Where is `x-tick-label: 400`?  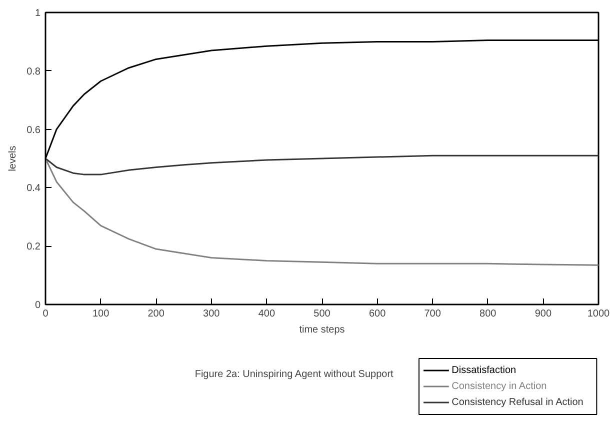 x-tick-label: 400 is located at coordinates (267, 314).